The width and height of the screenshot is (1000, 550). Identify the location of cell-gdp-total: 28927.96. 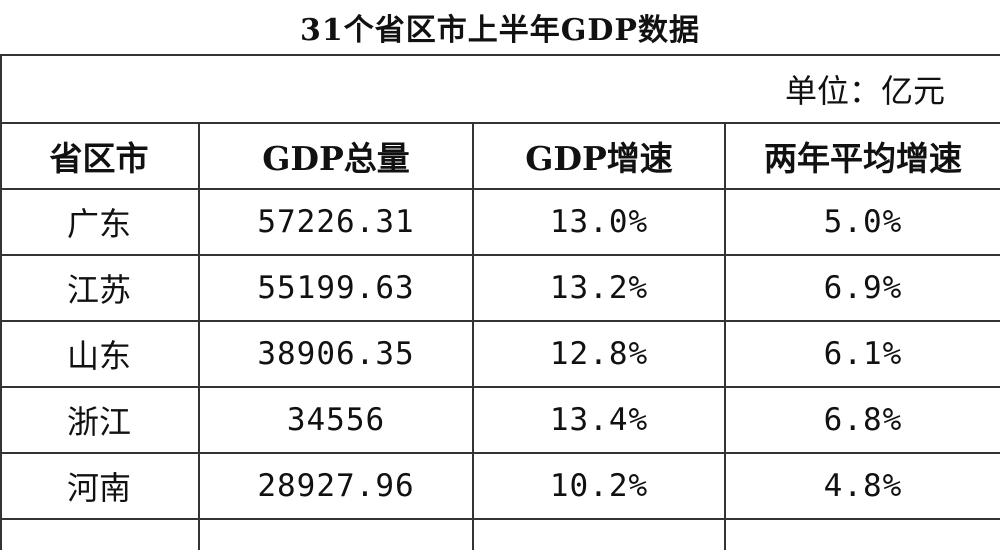
(336, 486).